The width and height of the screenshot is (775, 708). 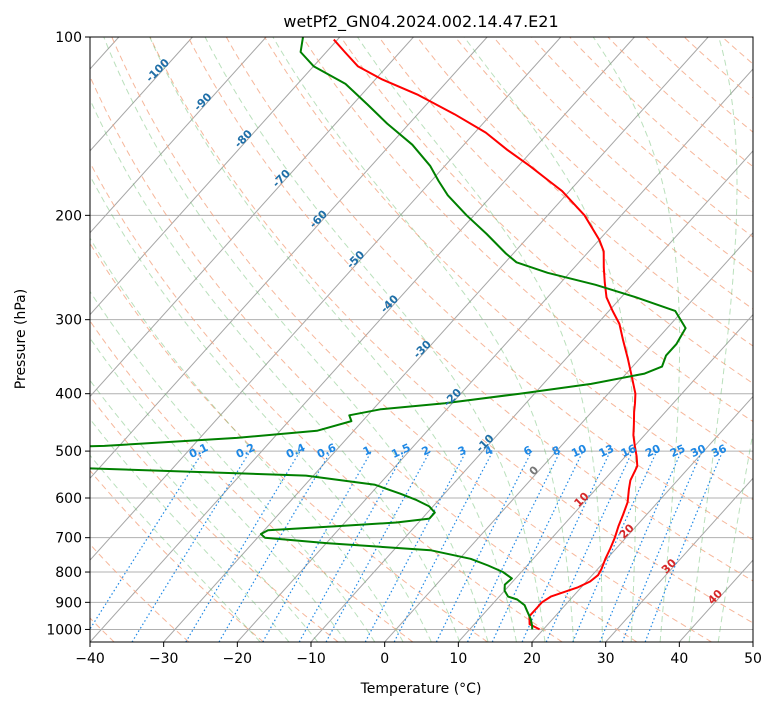 What do you see at coordinates (238, 659) in the screenshot?
I see `x-tick-label: −20` at bounding box center [238, 659].